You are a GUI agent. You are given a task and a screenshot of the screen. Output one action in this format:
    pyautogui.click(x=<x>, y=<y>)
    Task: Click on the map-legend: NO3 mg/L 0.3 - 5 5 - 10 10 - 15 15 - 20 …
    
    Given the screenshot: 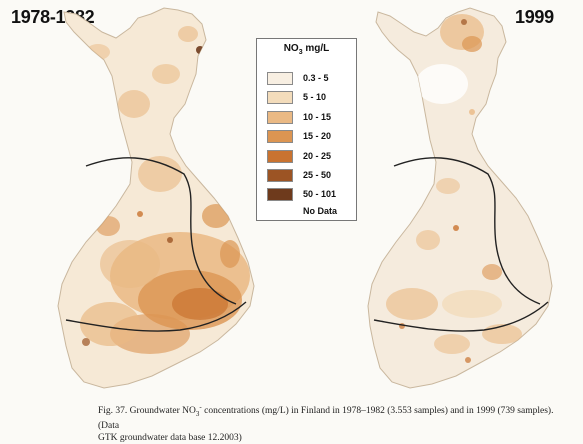 What is the action you would take?
    pyautogui.click(x=306, y=129)
    